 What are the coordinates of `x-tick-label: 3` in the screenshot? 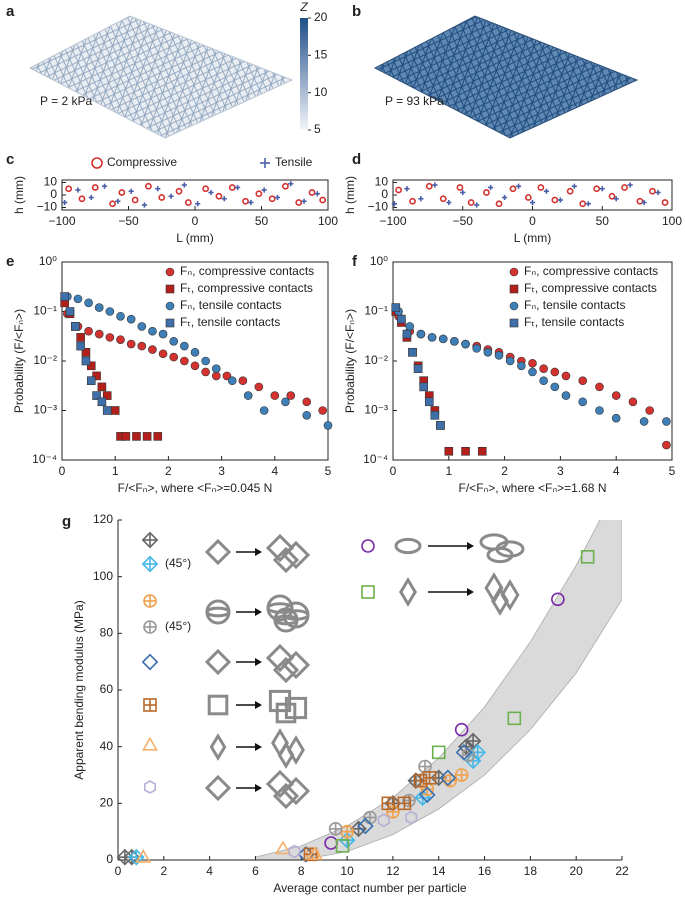 It's located at (560, 471).